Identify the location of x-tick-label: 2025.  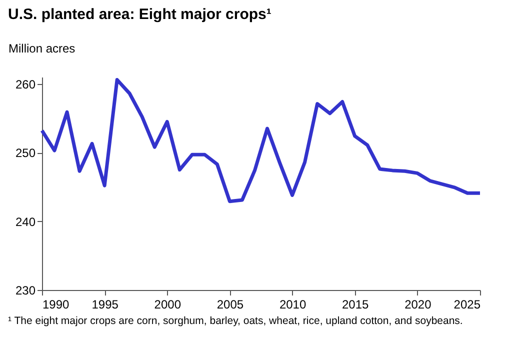
(467, 305).